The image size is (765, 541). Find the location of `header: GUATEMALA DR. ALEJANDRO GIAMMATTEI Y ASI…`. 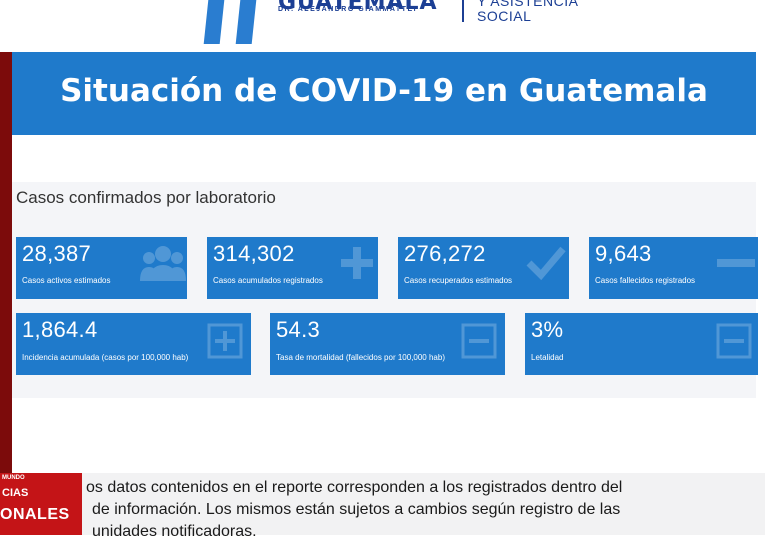

header: GUATEMALA DR. ALEJANDRO GIAMMATTEI Y ASI… is located at coordinates (382, 26).